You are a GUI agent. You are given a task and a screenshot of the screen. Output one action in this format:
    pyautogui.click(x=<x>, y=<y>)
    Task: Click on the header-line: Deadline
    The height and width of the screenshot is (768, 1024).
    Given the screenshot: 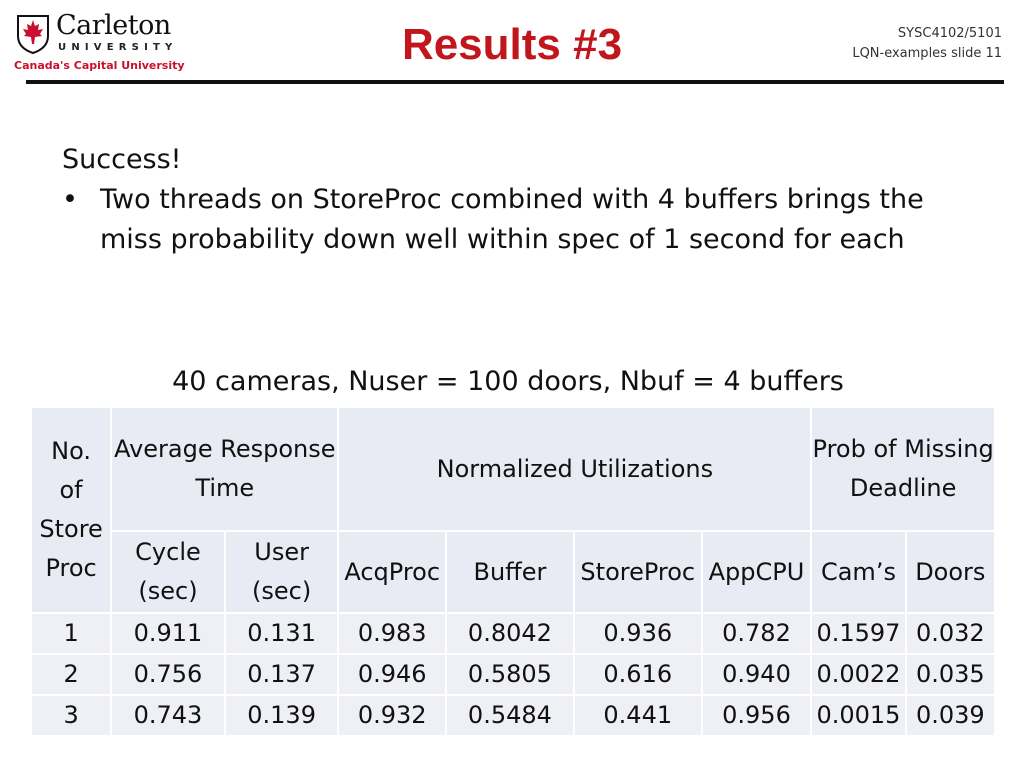 What is the action you would take?
    pyautogui.click(x=903, y=488)
    